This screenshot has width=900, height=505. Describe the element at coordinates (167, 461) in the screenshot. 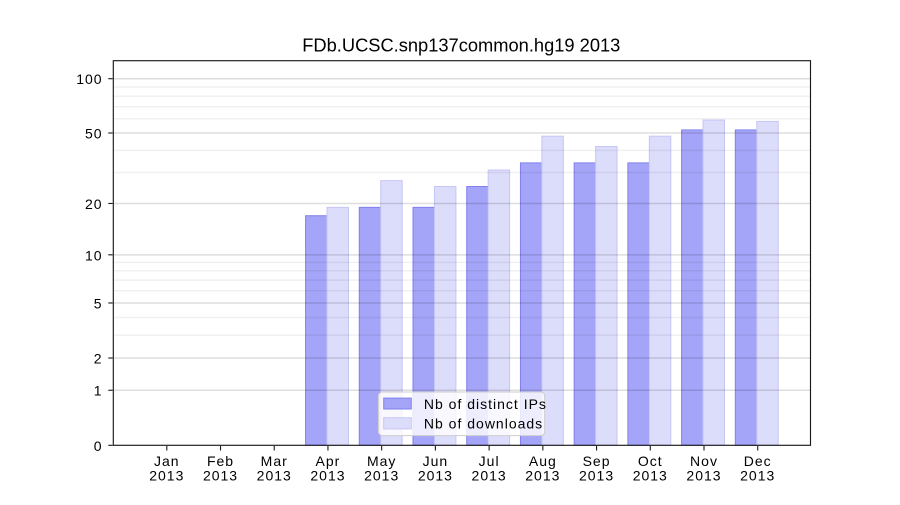

I see `svg-text: Jan` at that location.